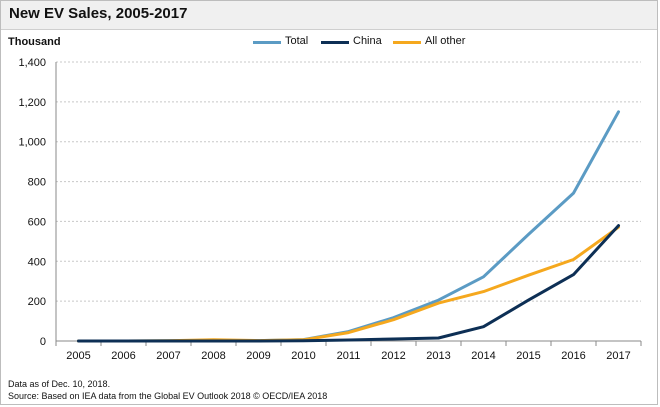 This screenshot has height=407, width=660. What do you see at coordinates (483, 356) in the screenshot?
I see `x-tick-label: 2014` at bounding box center [483, 356].